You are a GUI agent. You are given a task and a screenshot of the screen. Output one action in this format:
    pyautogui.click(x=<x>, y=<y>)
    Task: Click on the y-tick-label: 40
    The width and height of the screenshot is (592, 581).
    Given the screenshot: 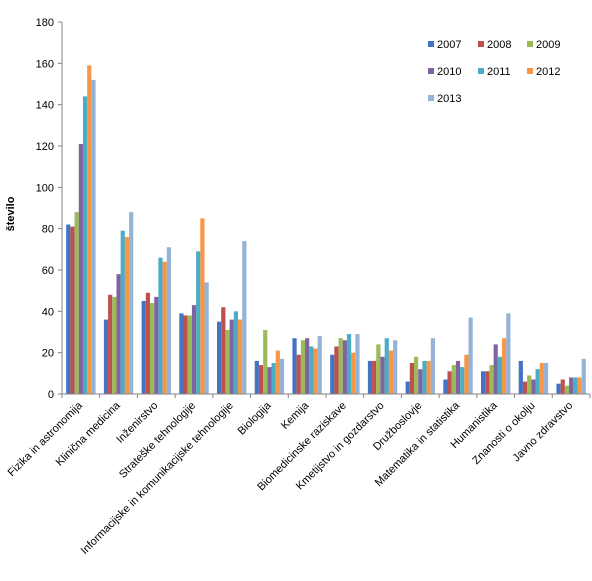 What is the action you would take?
    pyautogui.click(x=48, y=312)
    